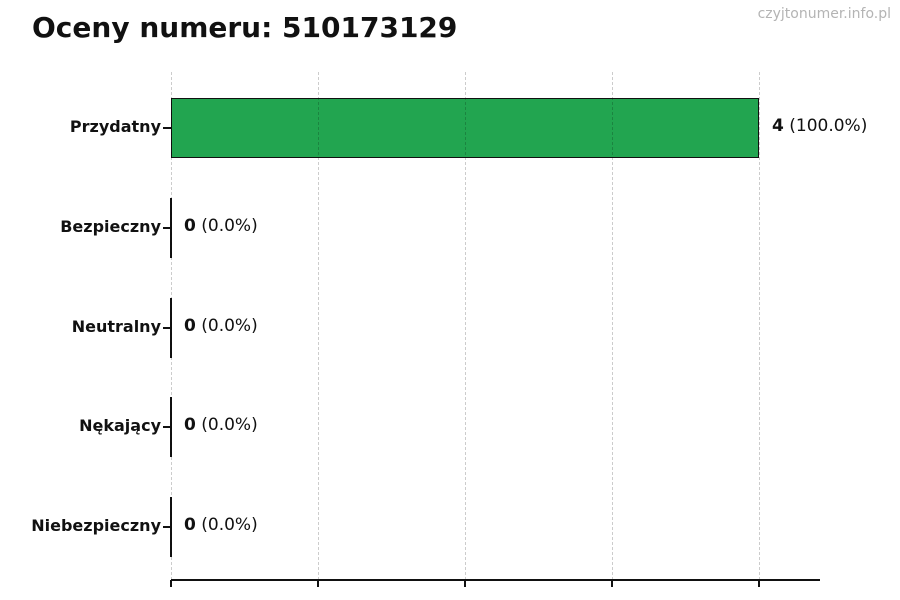  Describe the element at coordinates (825, 126) in the screenshot. I see `value-percent: (100.0%)` at that location.